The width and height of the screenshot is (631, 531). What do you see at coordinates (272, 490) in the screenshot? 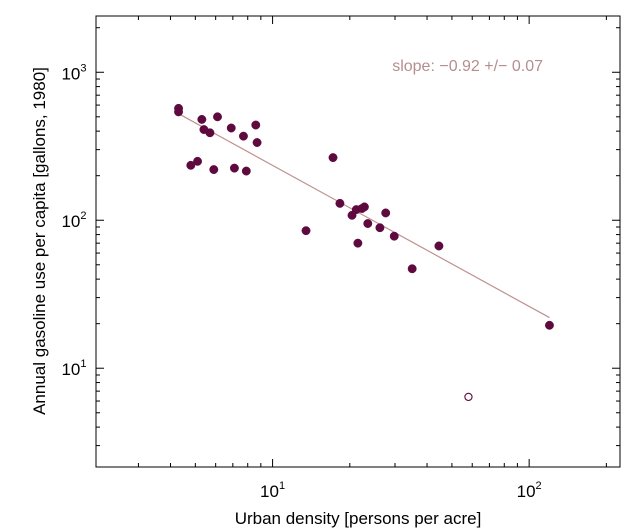
I see `x-tick-label: 10¹` at bounding box center [272, 490].